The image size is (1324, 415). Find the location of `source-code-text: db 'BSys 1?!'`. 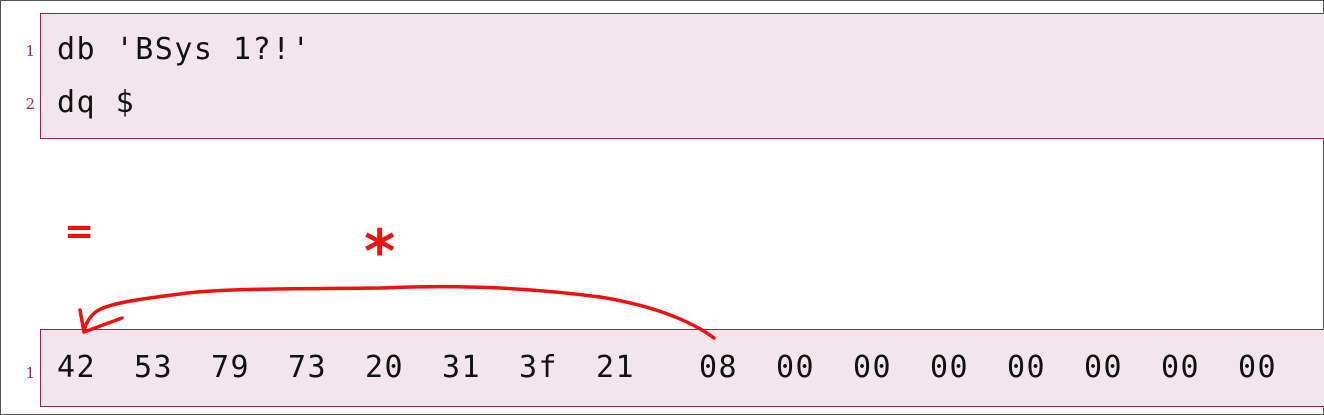

source-code-text: db 'BSys 1?!' is located at coordinates (184, 49).